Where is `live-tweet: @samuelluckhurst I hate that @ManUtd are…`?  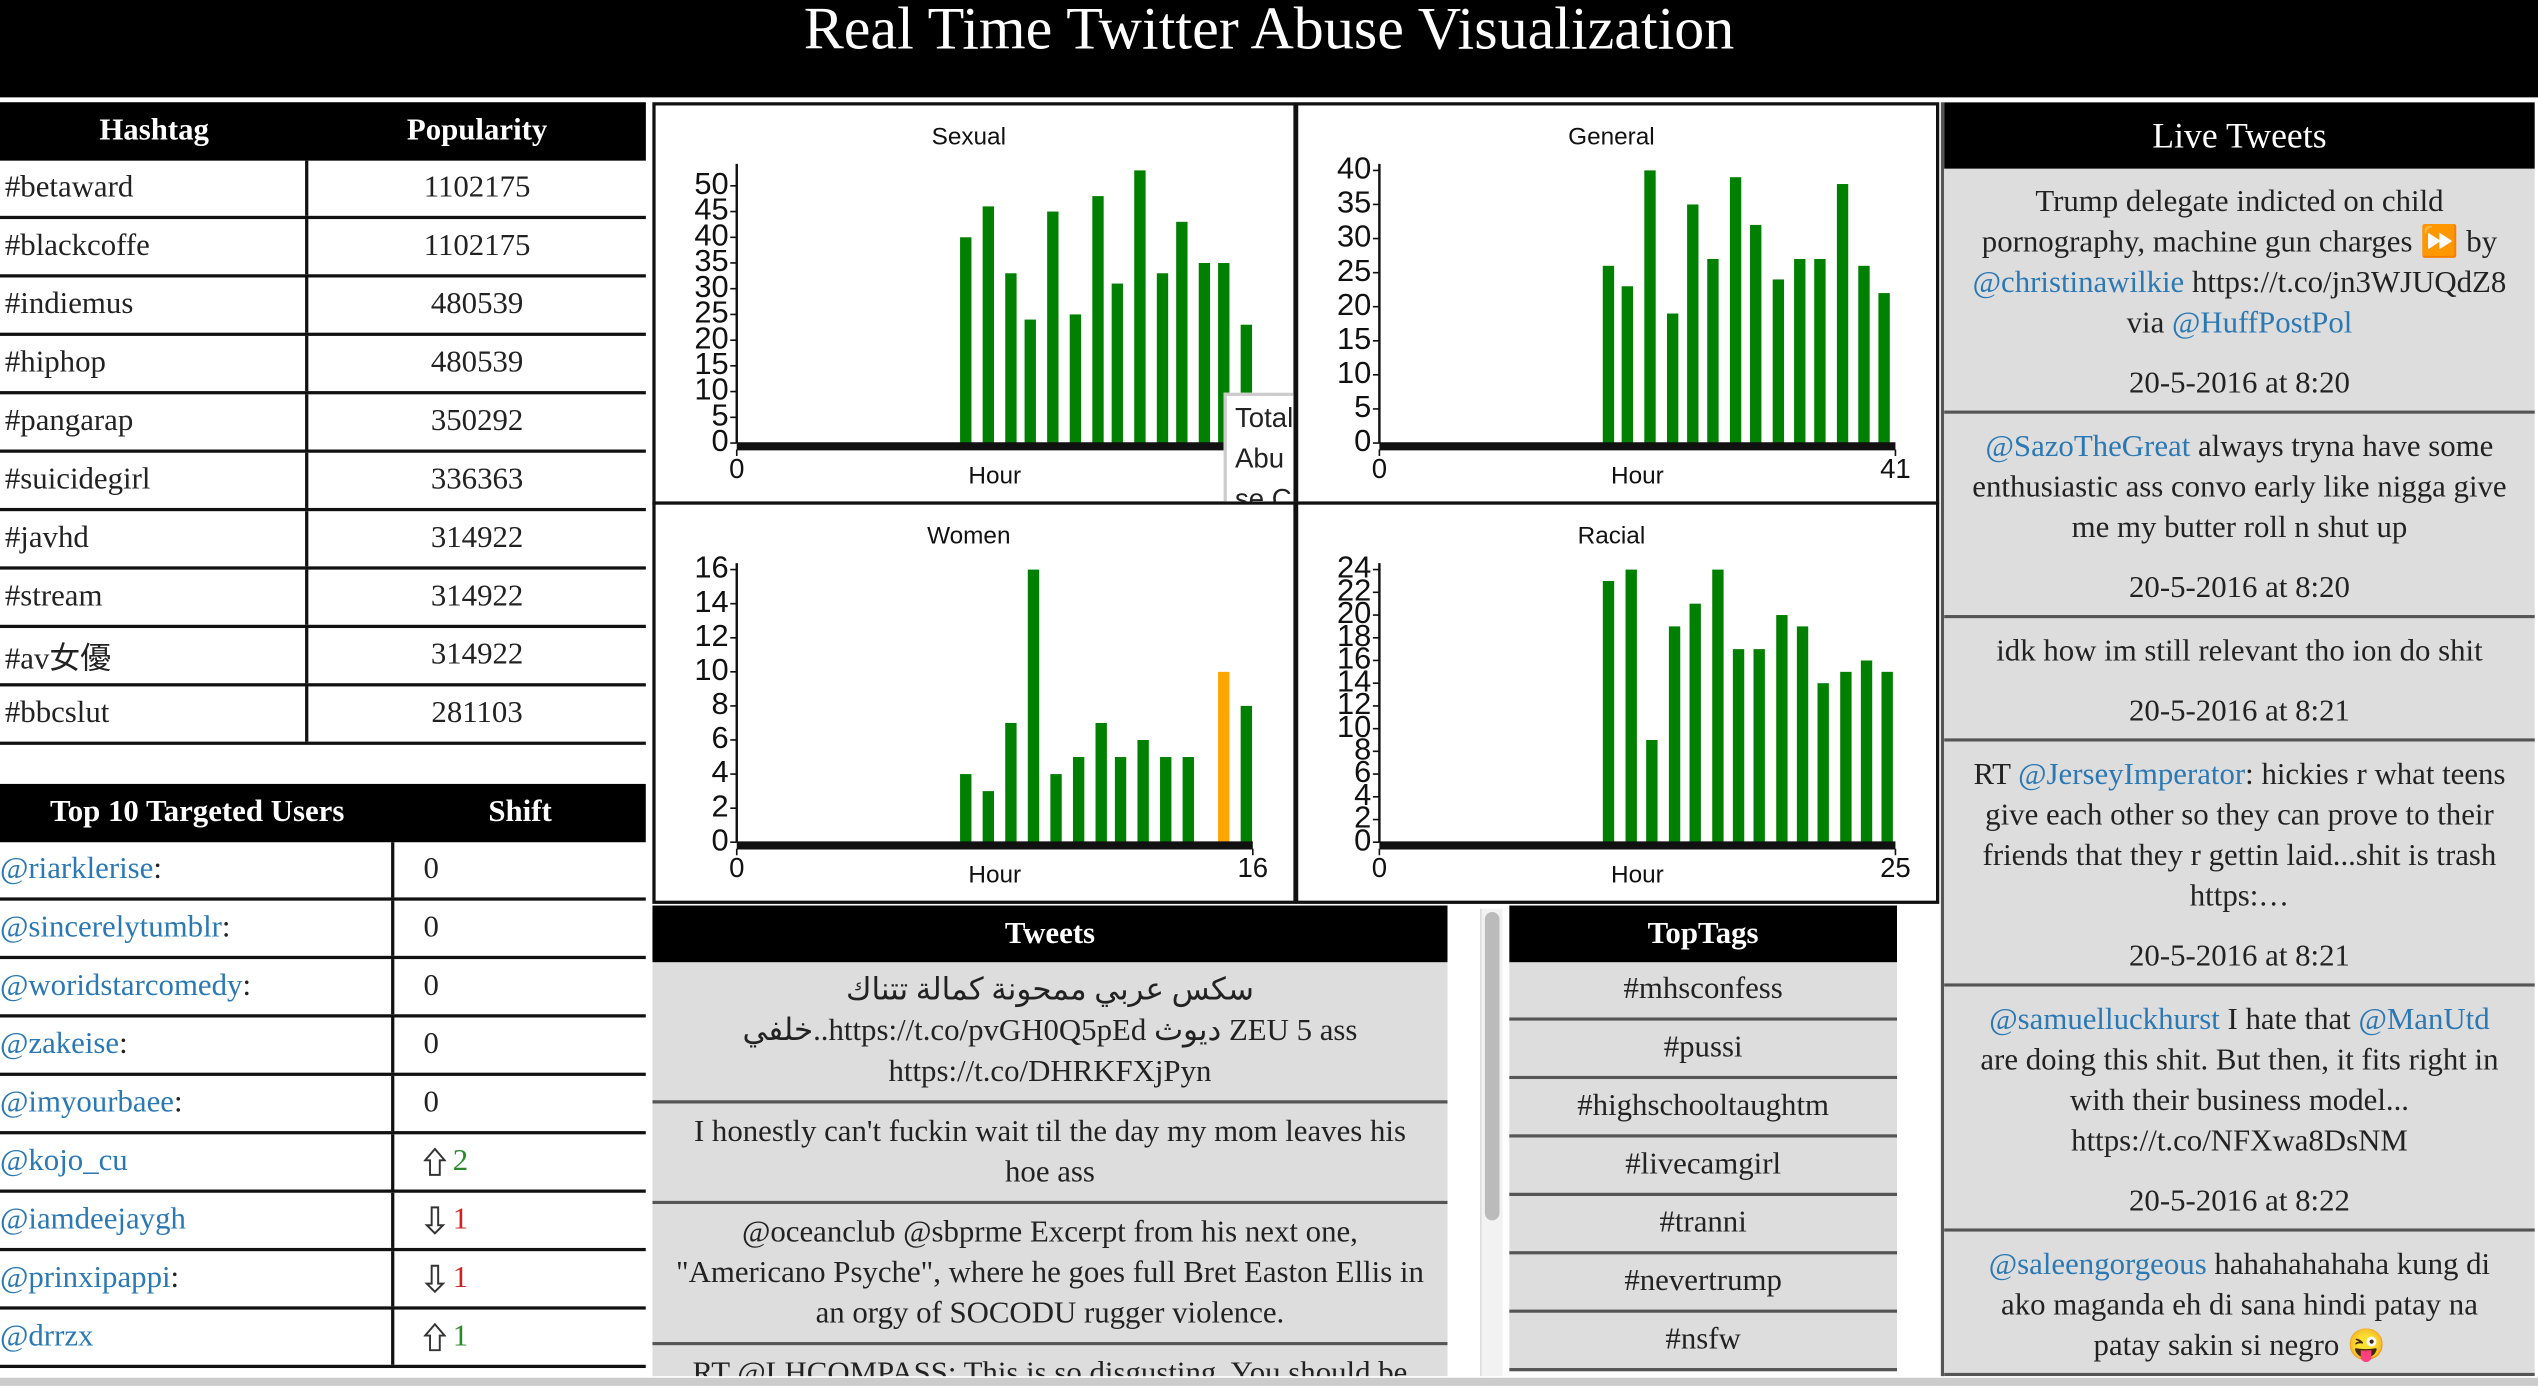 live-tweet: @samuelluckhurst I hate that @ManUtd are… is located at coordinates (2239, 1109).